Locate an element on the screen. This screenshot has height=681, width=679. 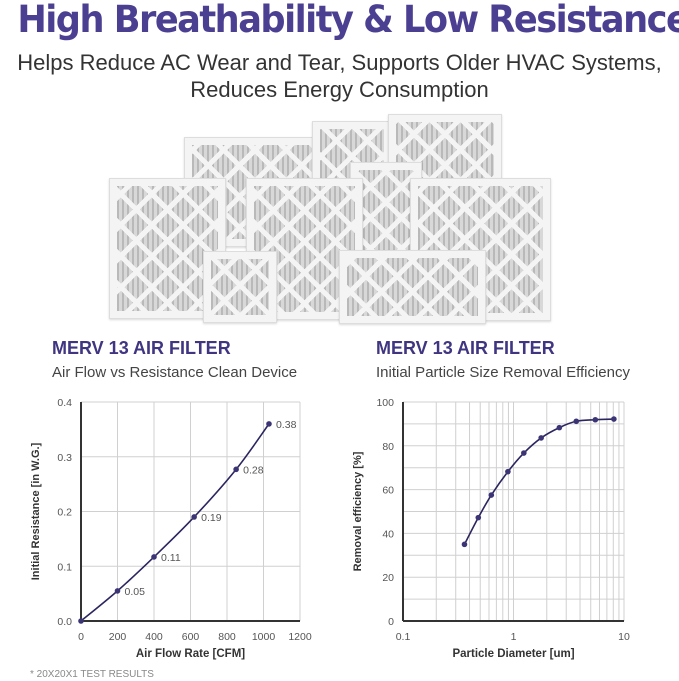
y-tick-label: 100 is located at coordinates (385, 403).